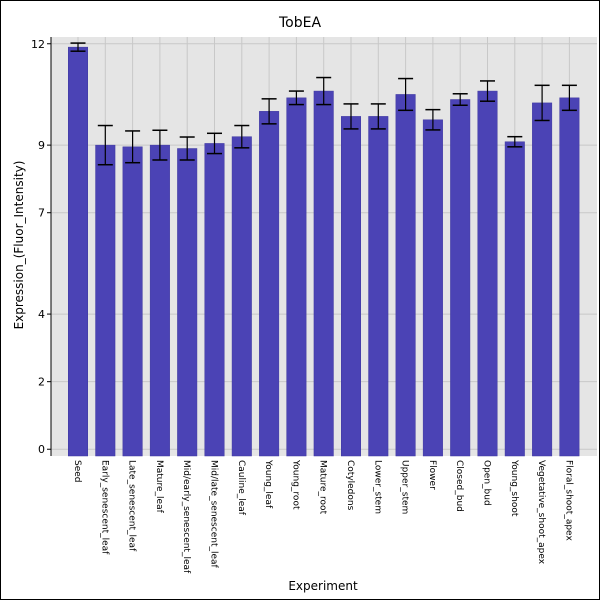  What do you see at coordinates (214, 514) in the screenshot?
I see `x-tick-label: Mid/late_senescent_leaf` at bounding box center [214, 514].